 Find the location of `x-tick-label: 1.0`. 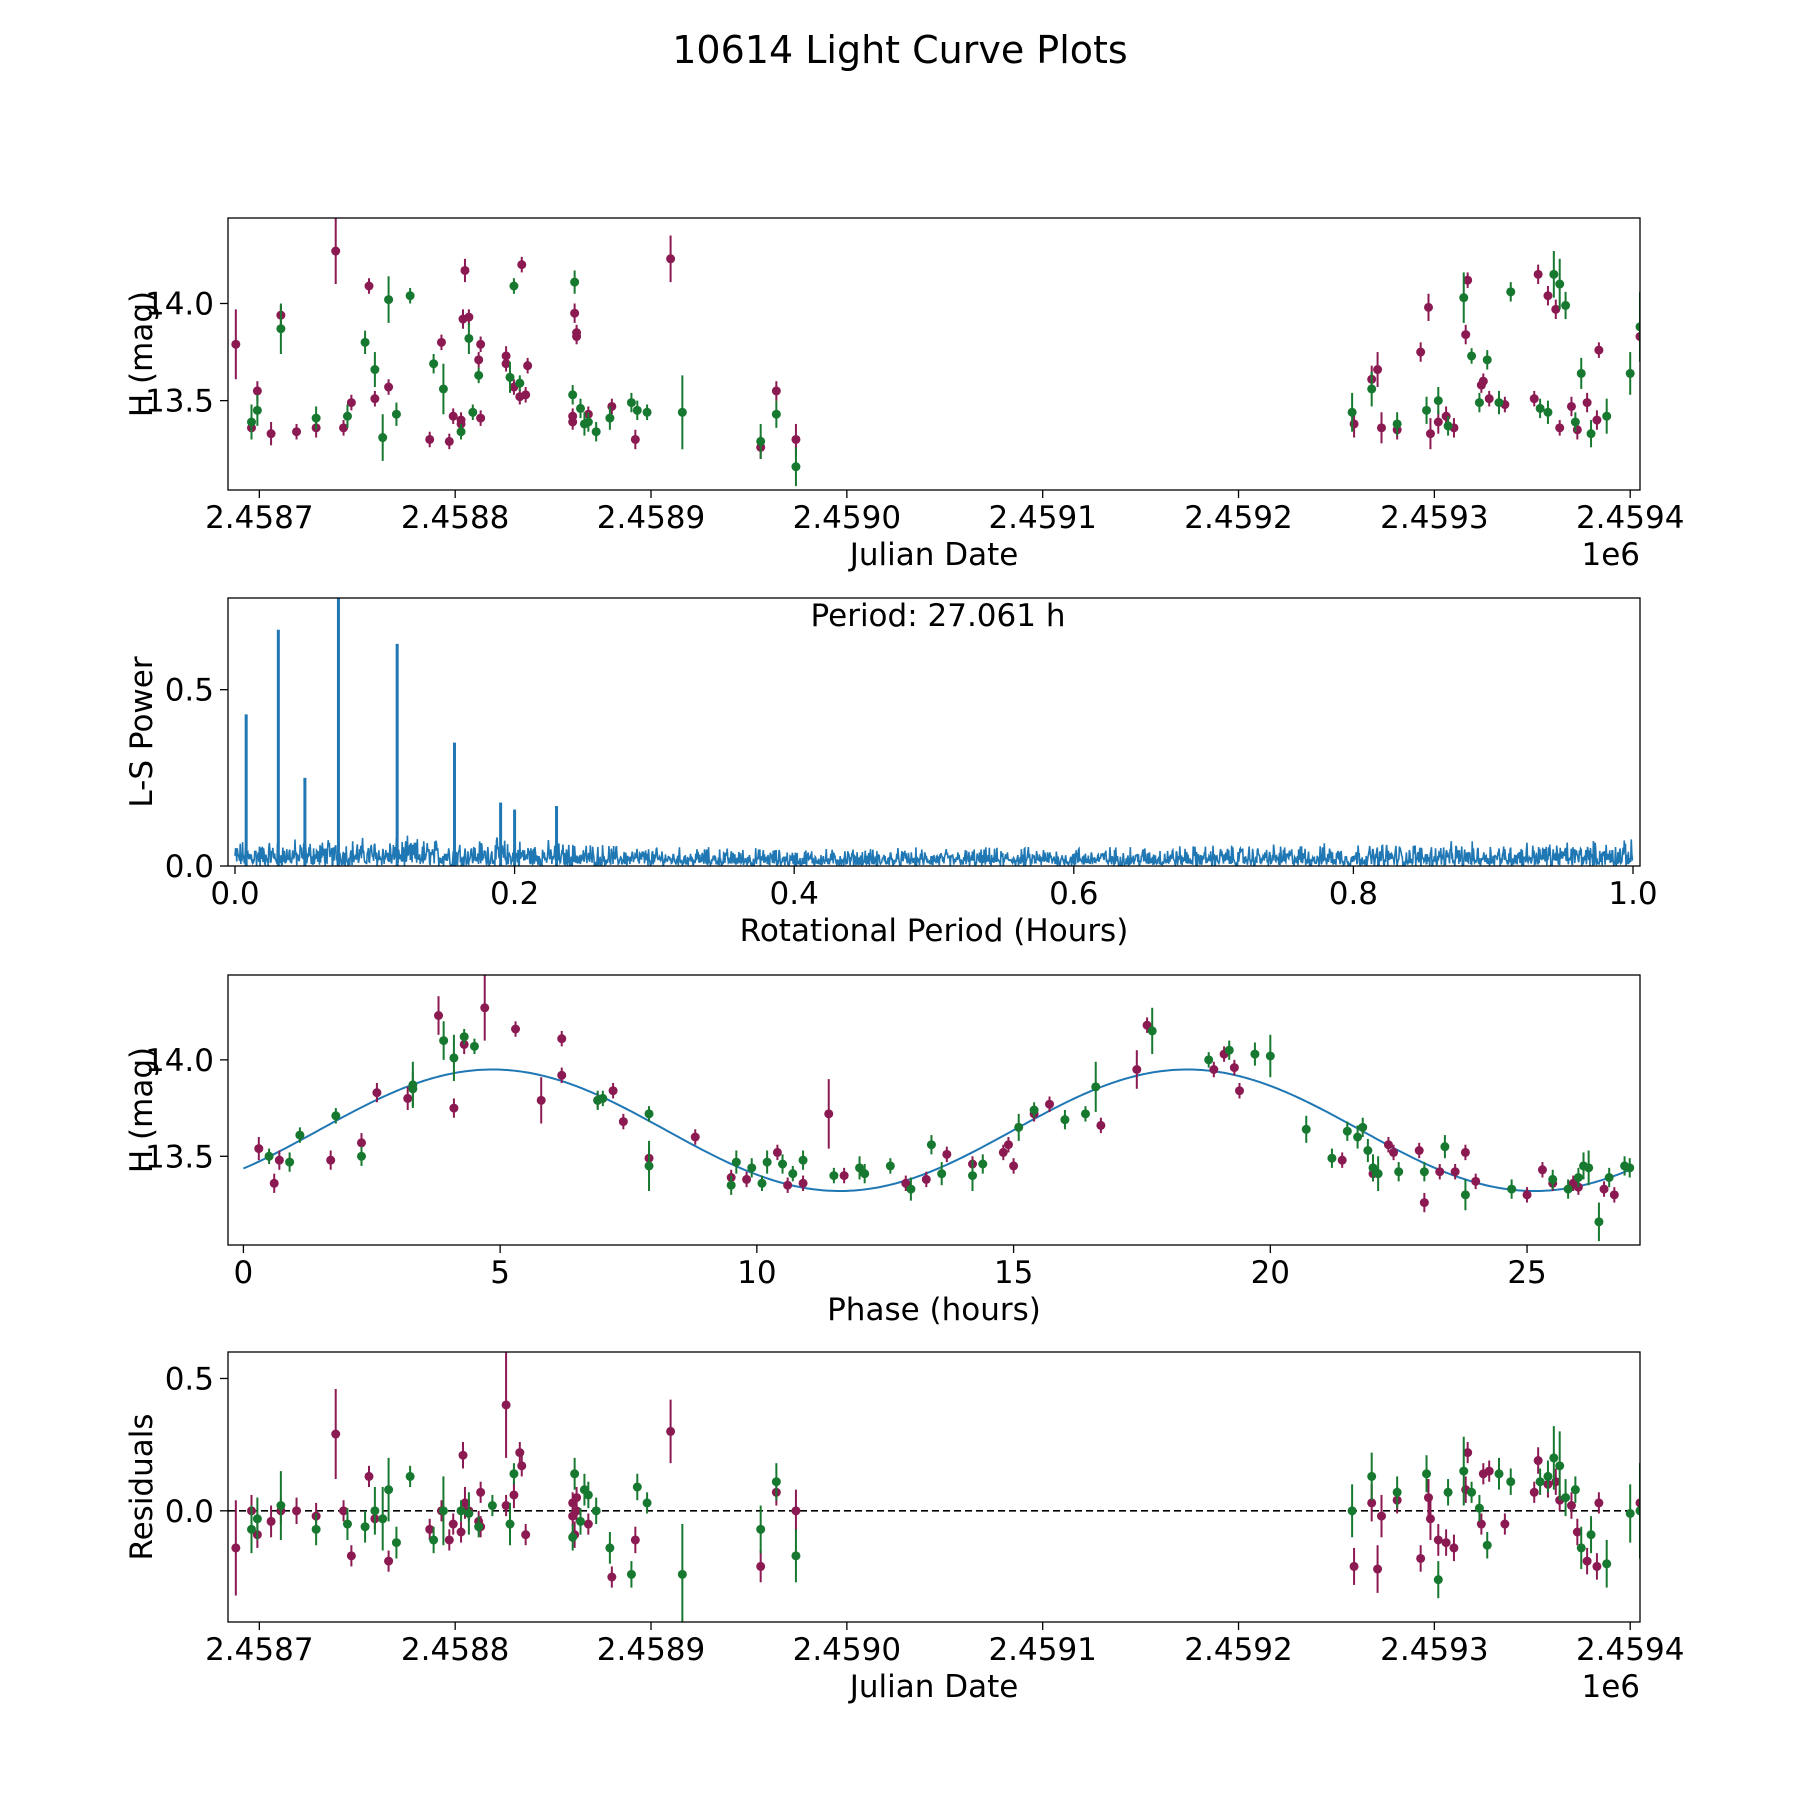

x-tick-label: 1.0 is located at coordinates (1632, 894).